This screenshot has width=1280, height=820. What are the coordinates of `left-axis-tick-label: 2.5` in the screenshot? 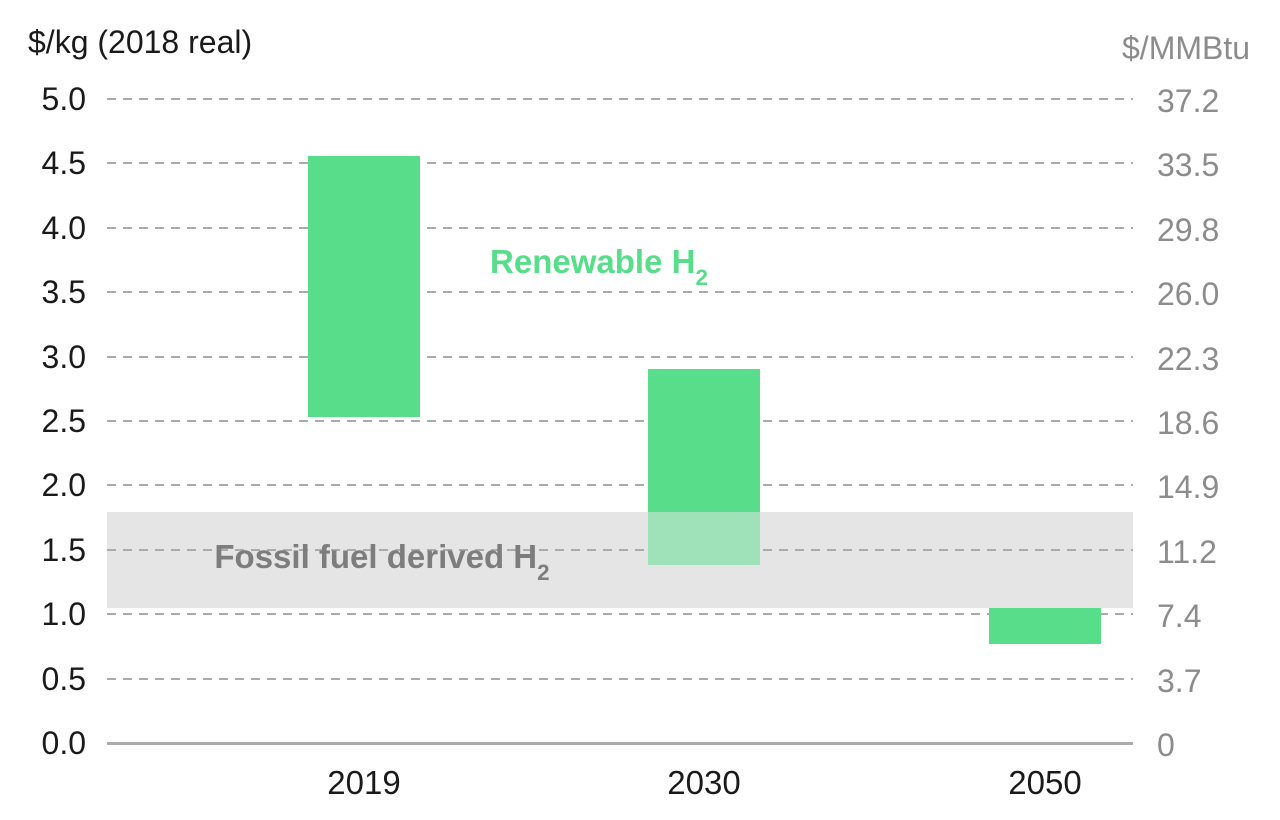 It's located at (63, 421).